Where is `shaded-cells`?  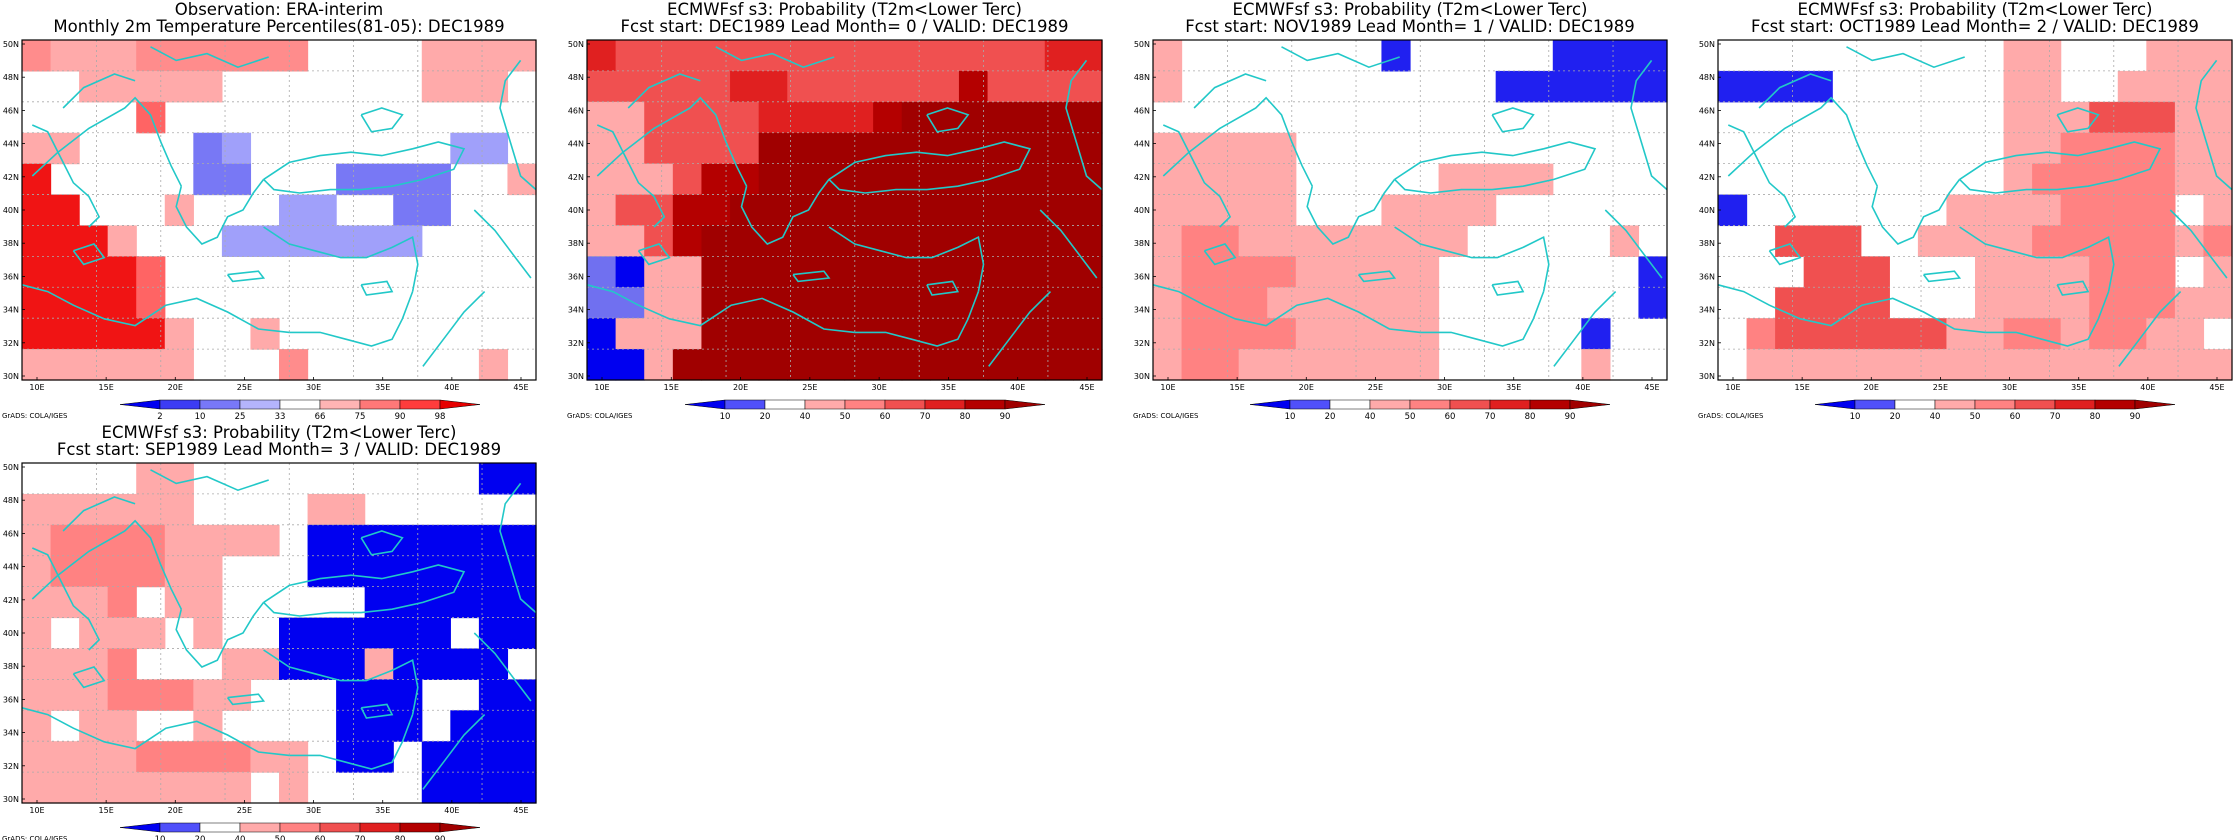
shaded-cells is located at coordinates (279, 210).